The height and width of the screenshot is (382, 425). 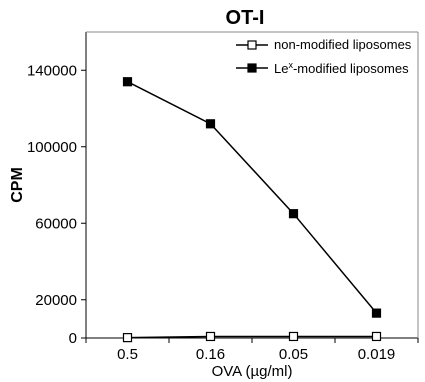 I want to click on legend-label-lex-modified: Lex-modified liposomes, so click(x=341, y=68).